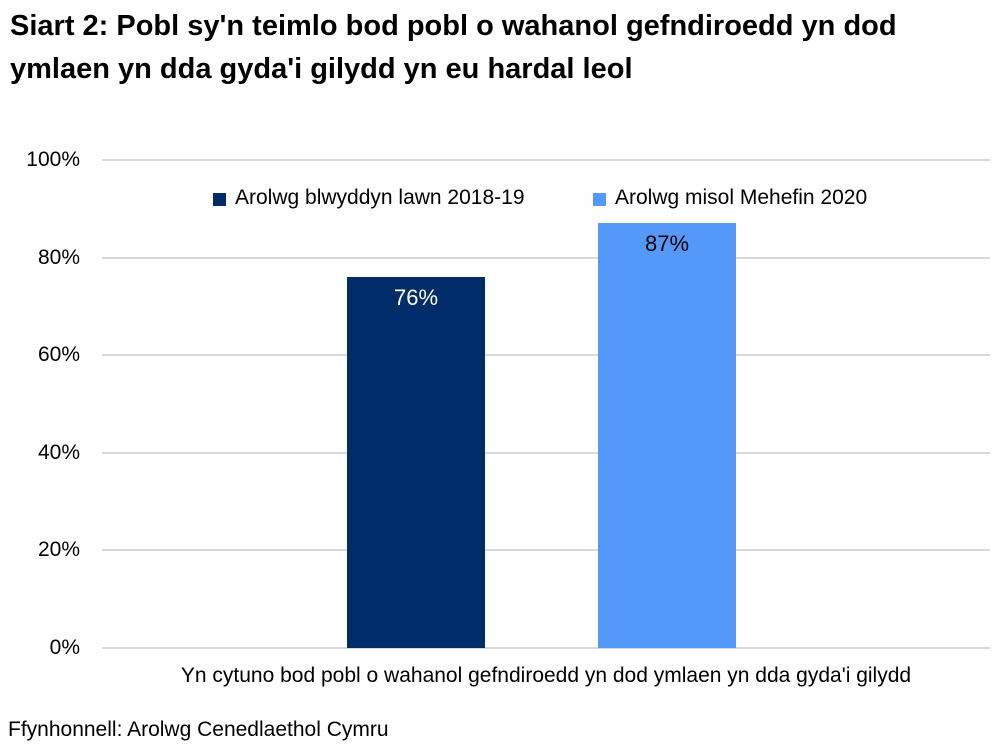  Describe the element at coordinates (58, 550) in the screenshot. I see `y-tick-label: 20%` at that location.